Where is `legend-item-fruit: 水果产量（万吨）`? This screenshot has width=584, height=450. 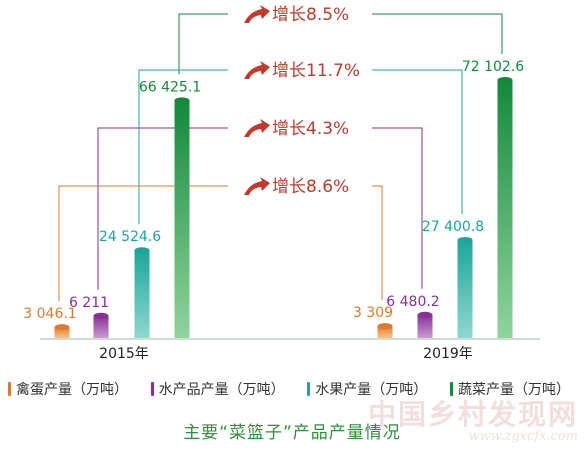 legend-item-fruit: 水果产量（万吨） is located at coordinates (367, 389).